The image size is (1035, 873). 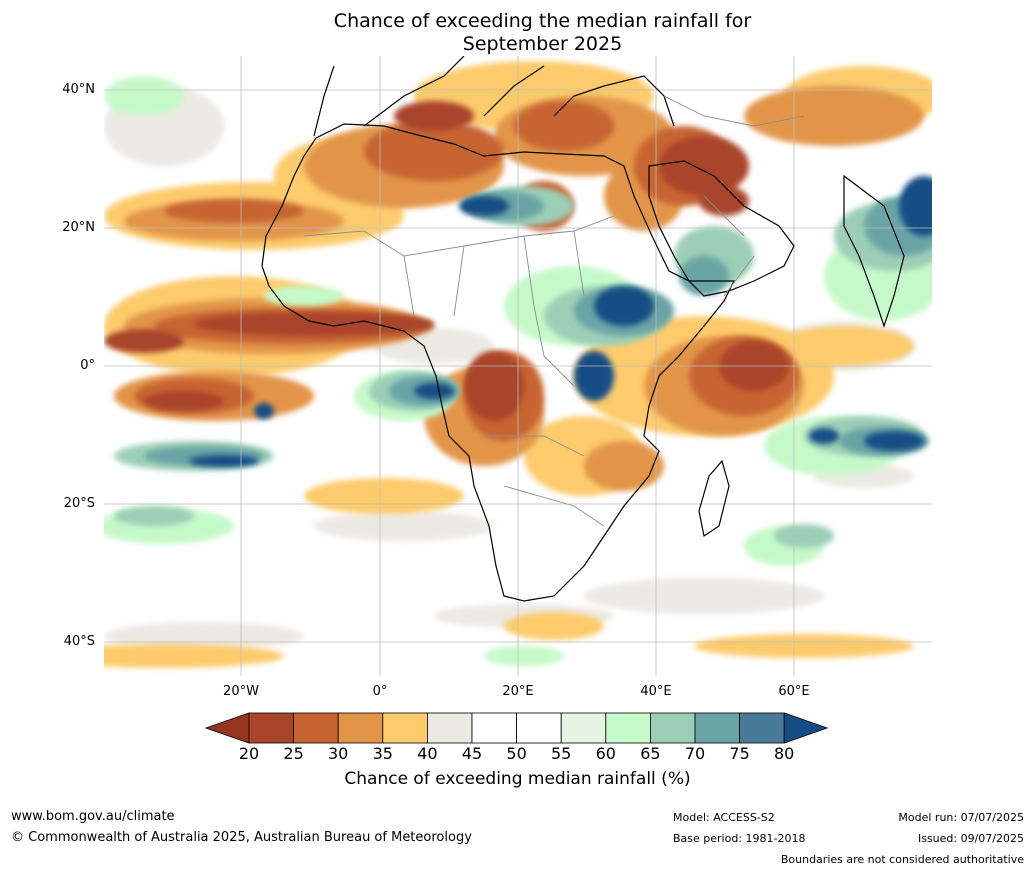 What do you see at coordinates (338, 753) in the screenshot?
I see `colorbar-tick-label: 30` at bounding box center [338, 753].